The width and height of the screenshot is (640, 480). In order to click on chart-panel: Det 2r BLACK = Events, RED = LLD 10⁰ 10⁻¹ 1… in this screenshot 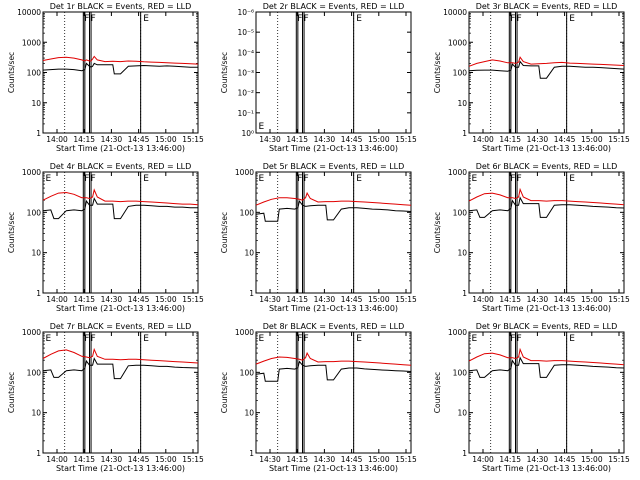, I will do `click(318, 77)`.